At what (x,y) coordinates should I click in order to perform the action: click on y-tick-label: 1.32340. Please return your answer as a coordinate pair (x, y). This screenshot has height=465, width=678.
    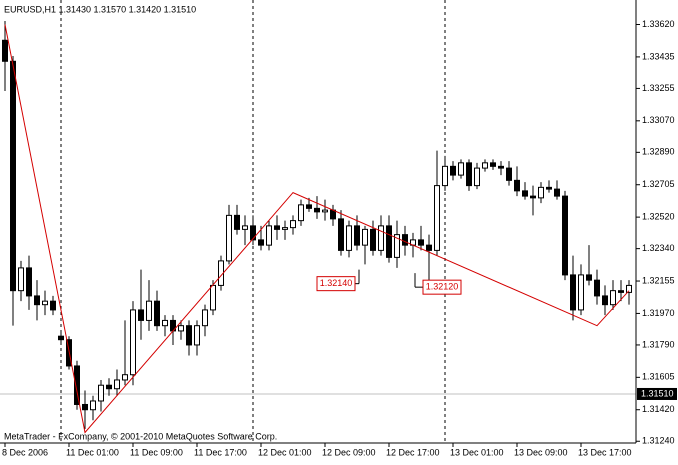
    Looking at the image, I should click on (658, 248).